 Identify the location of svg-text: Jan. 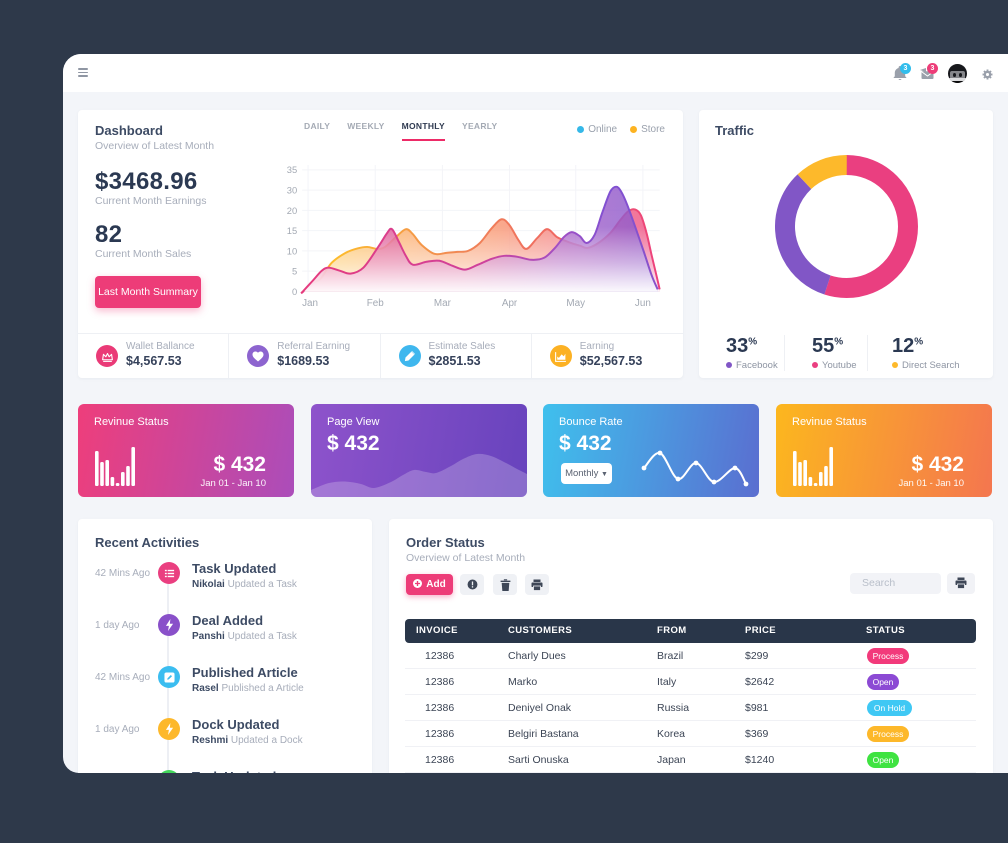
(310, 303).